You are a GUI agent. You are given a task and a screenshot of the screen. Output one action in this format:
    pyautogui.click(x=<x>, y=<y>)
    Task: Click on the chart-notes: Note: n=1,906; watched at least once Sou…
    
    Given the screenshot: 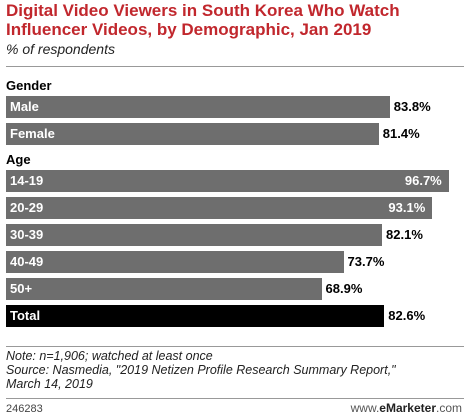 What is the action you would take?
    pyautogui.click(x=235, y=370)
    